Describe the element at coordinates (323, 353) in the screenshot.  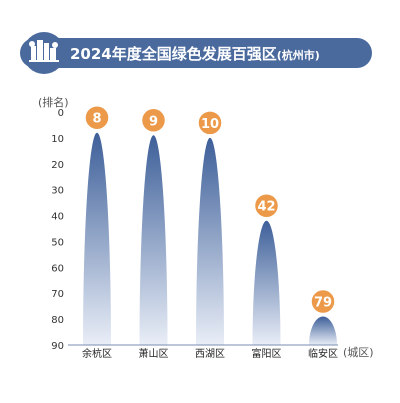
I see `district-label: 临安区` at that location.